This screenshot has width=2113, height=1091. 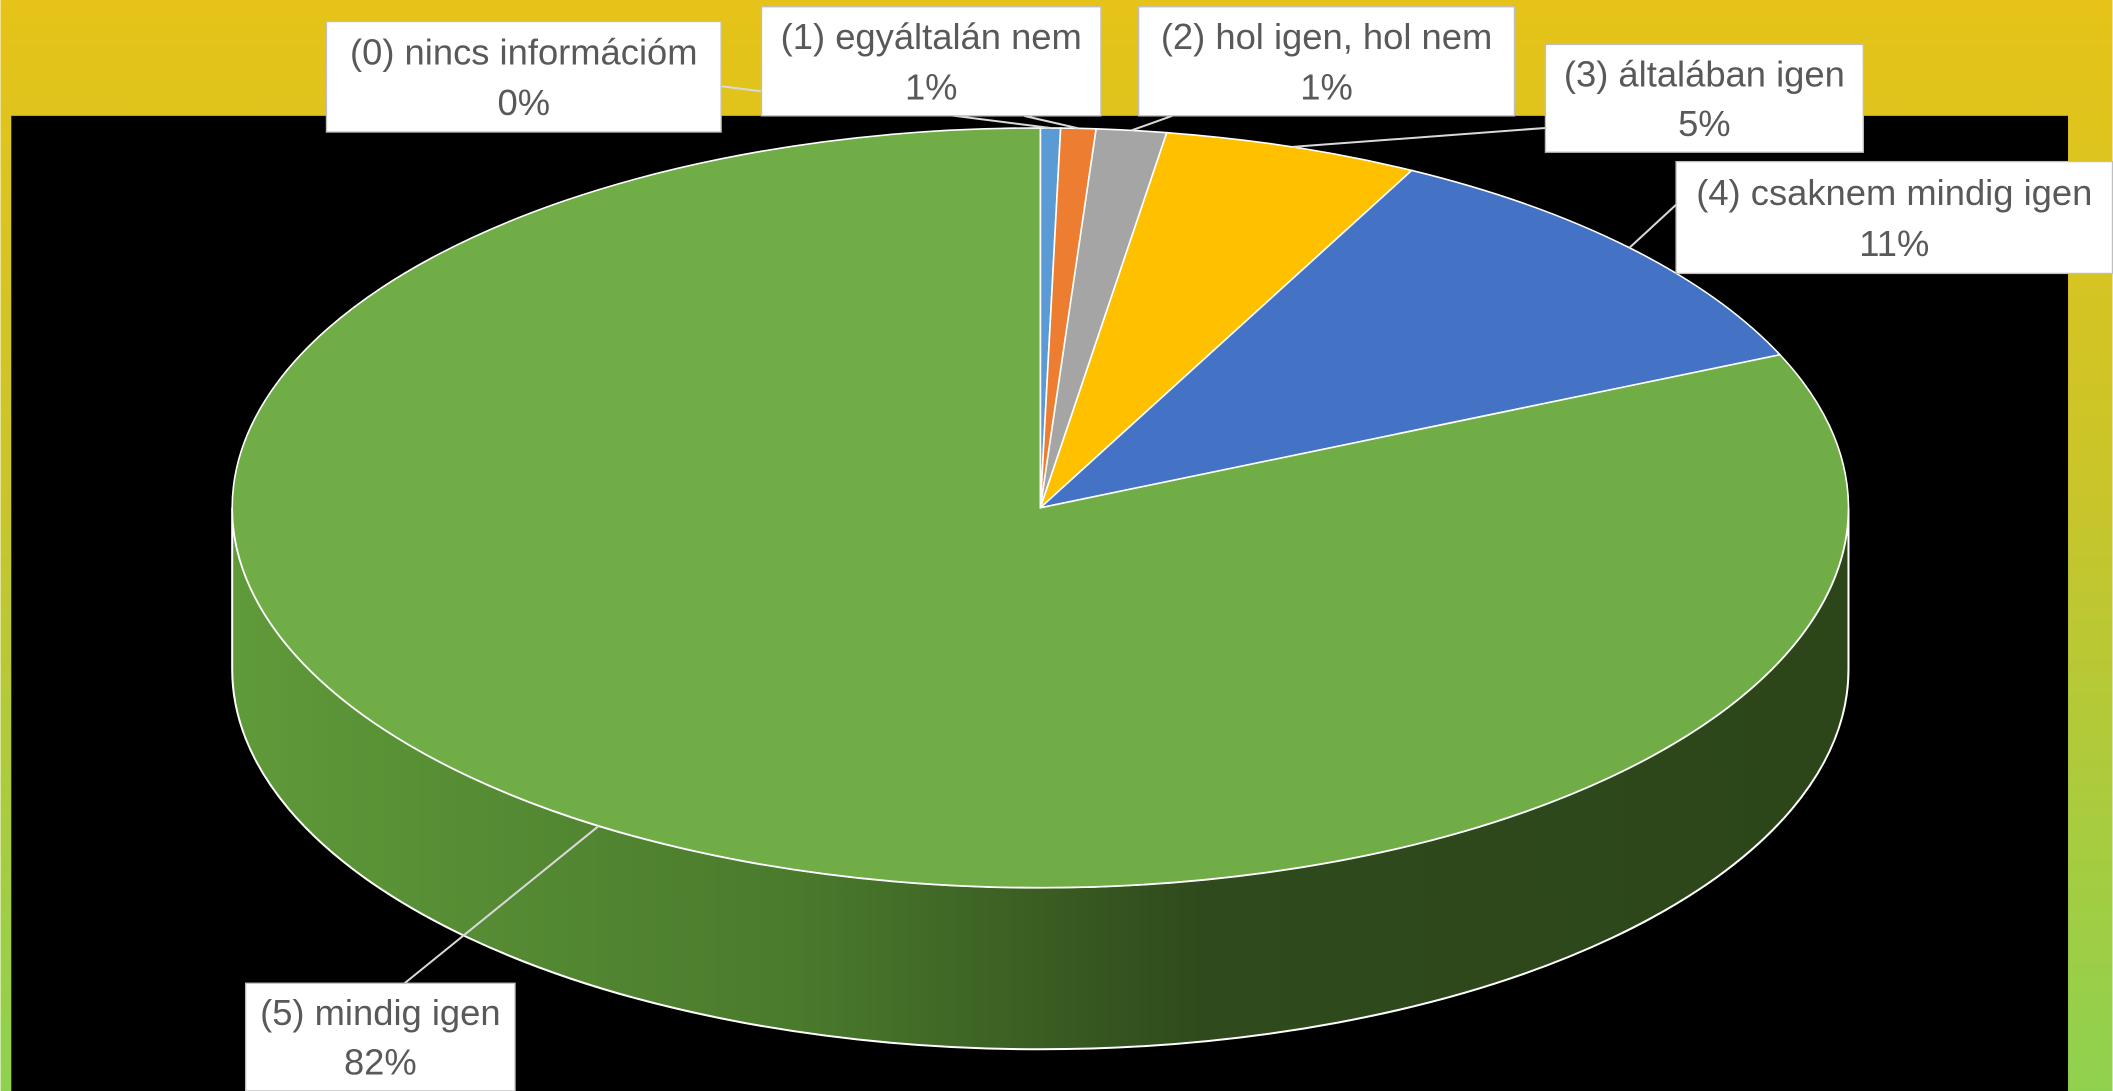 What do you see at coordinates (1704, 73) in the screenshot?
I see `data-label-category: (3) általában igen` at bounding box center [1704, 73].